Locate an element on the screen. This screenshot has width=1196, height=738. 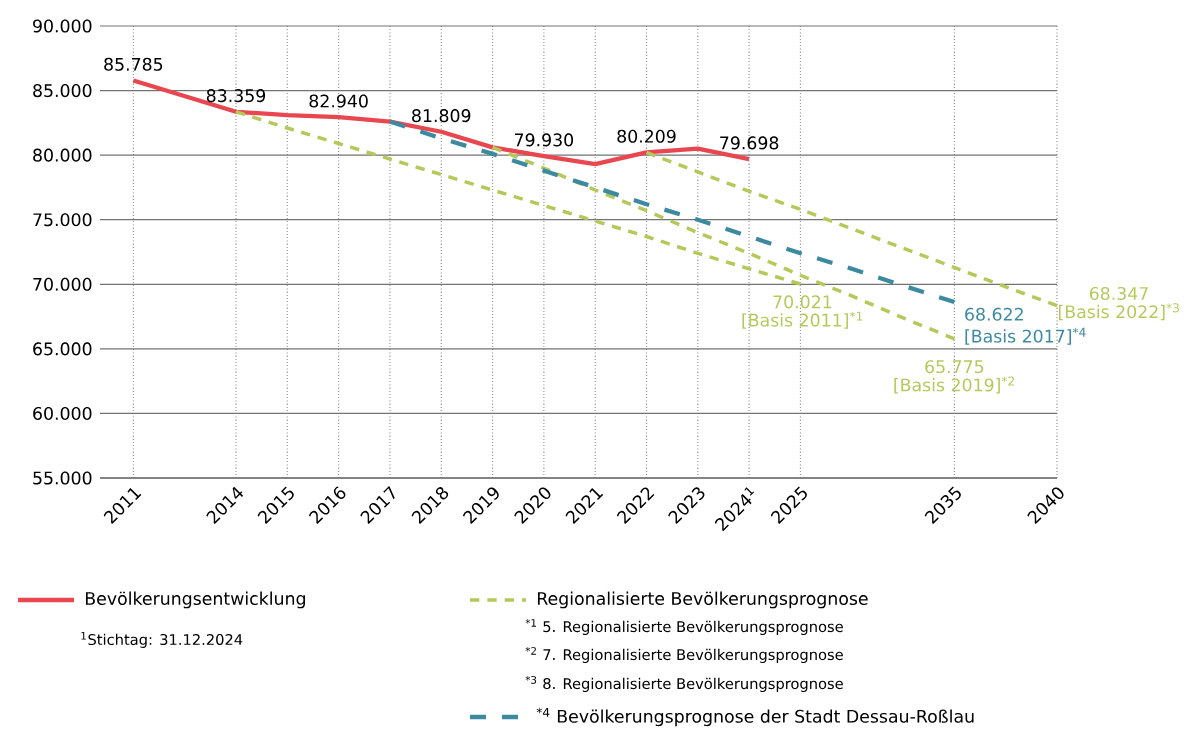
annotation: [Basis 2011]$^{*1}$ is located at coordinates (802, 320).